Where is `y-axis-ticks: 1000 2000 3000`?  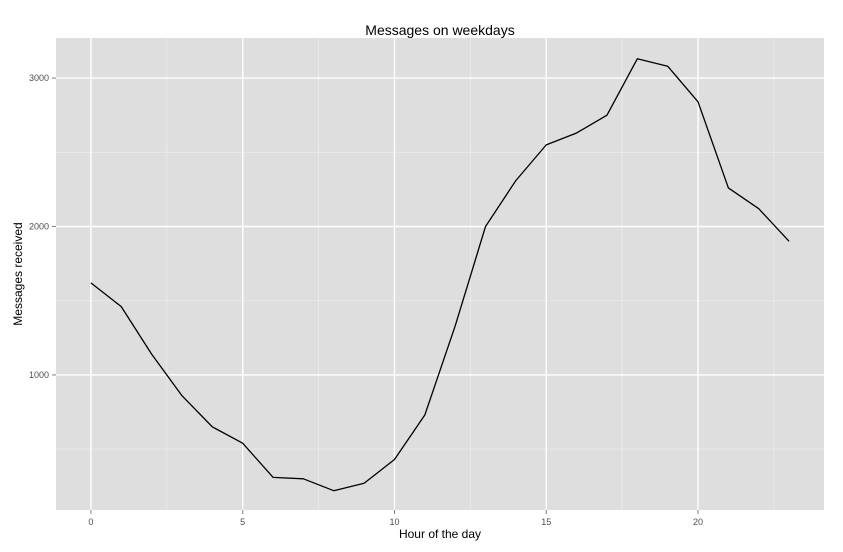 y-axis-ticks: 1000 2000 3000 is located at coordinates (42, 226).